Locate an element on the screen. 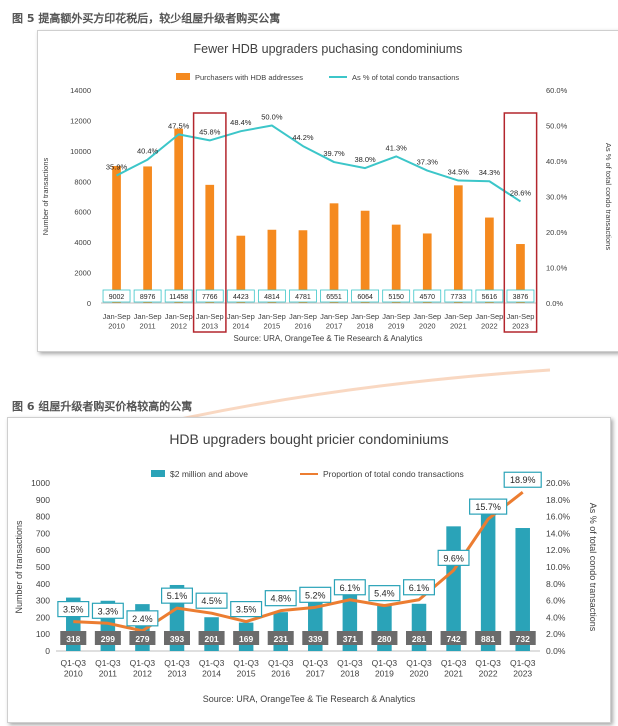 The width and height of the screenshot is (618, 726). y-tick-label: 800 is located at coordinates (43, 517).